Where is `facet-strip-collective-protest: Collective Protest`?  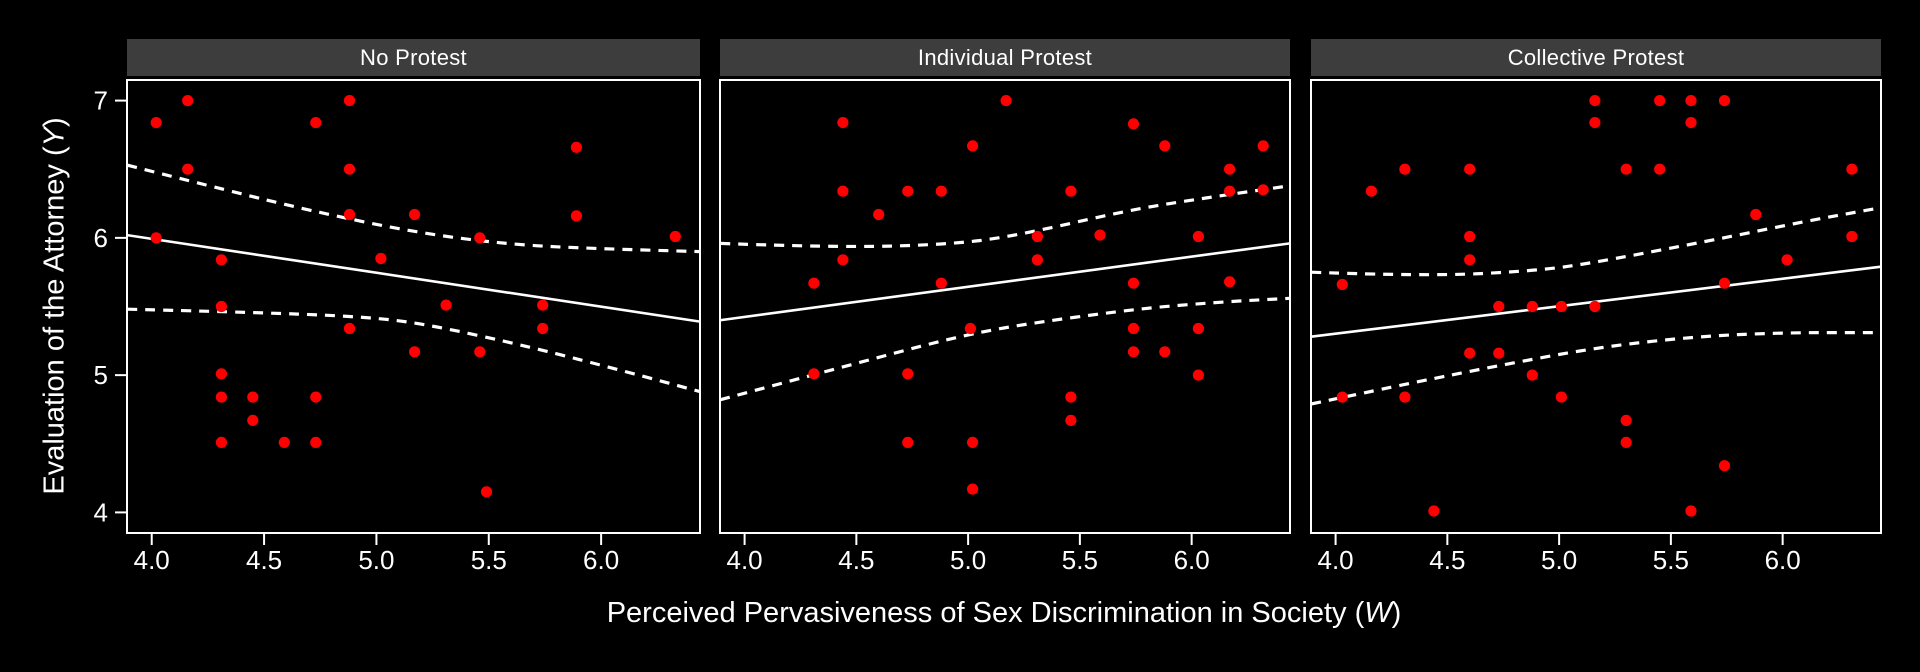 facet-strip-collective-protest: Collective Protest is located at coordinates (1596, 57).